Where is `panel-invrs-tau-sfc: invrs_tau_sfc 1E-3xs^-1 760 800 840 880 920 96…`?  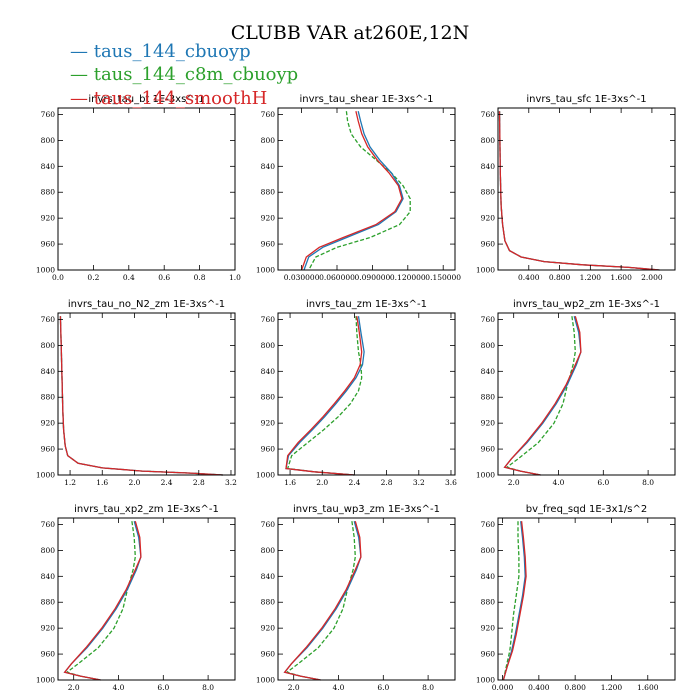 panel-invrs-tau-sfc: invrs_tau_sfc 1E-3xs^-1 760 800 840 880 920 96… is located at coordinates (576, 188).